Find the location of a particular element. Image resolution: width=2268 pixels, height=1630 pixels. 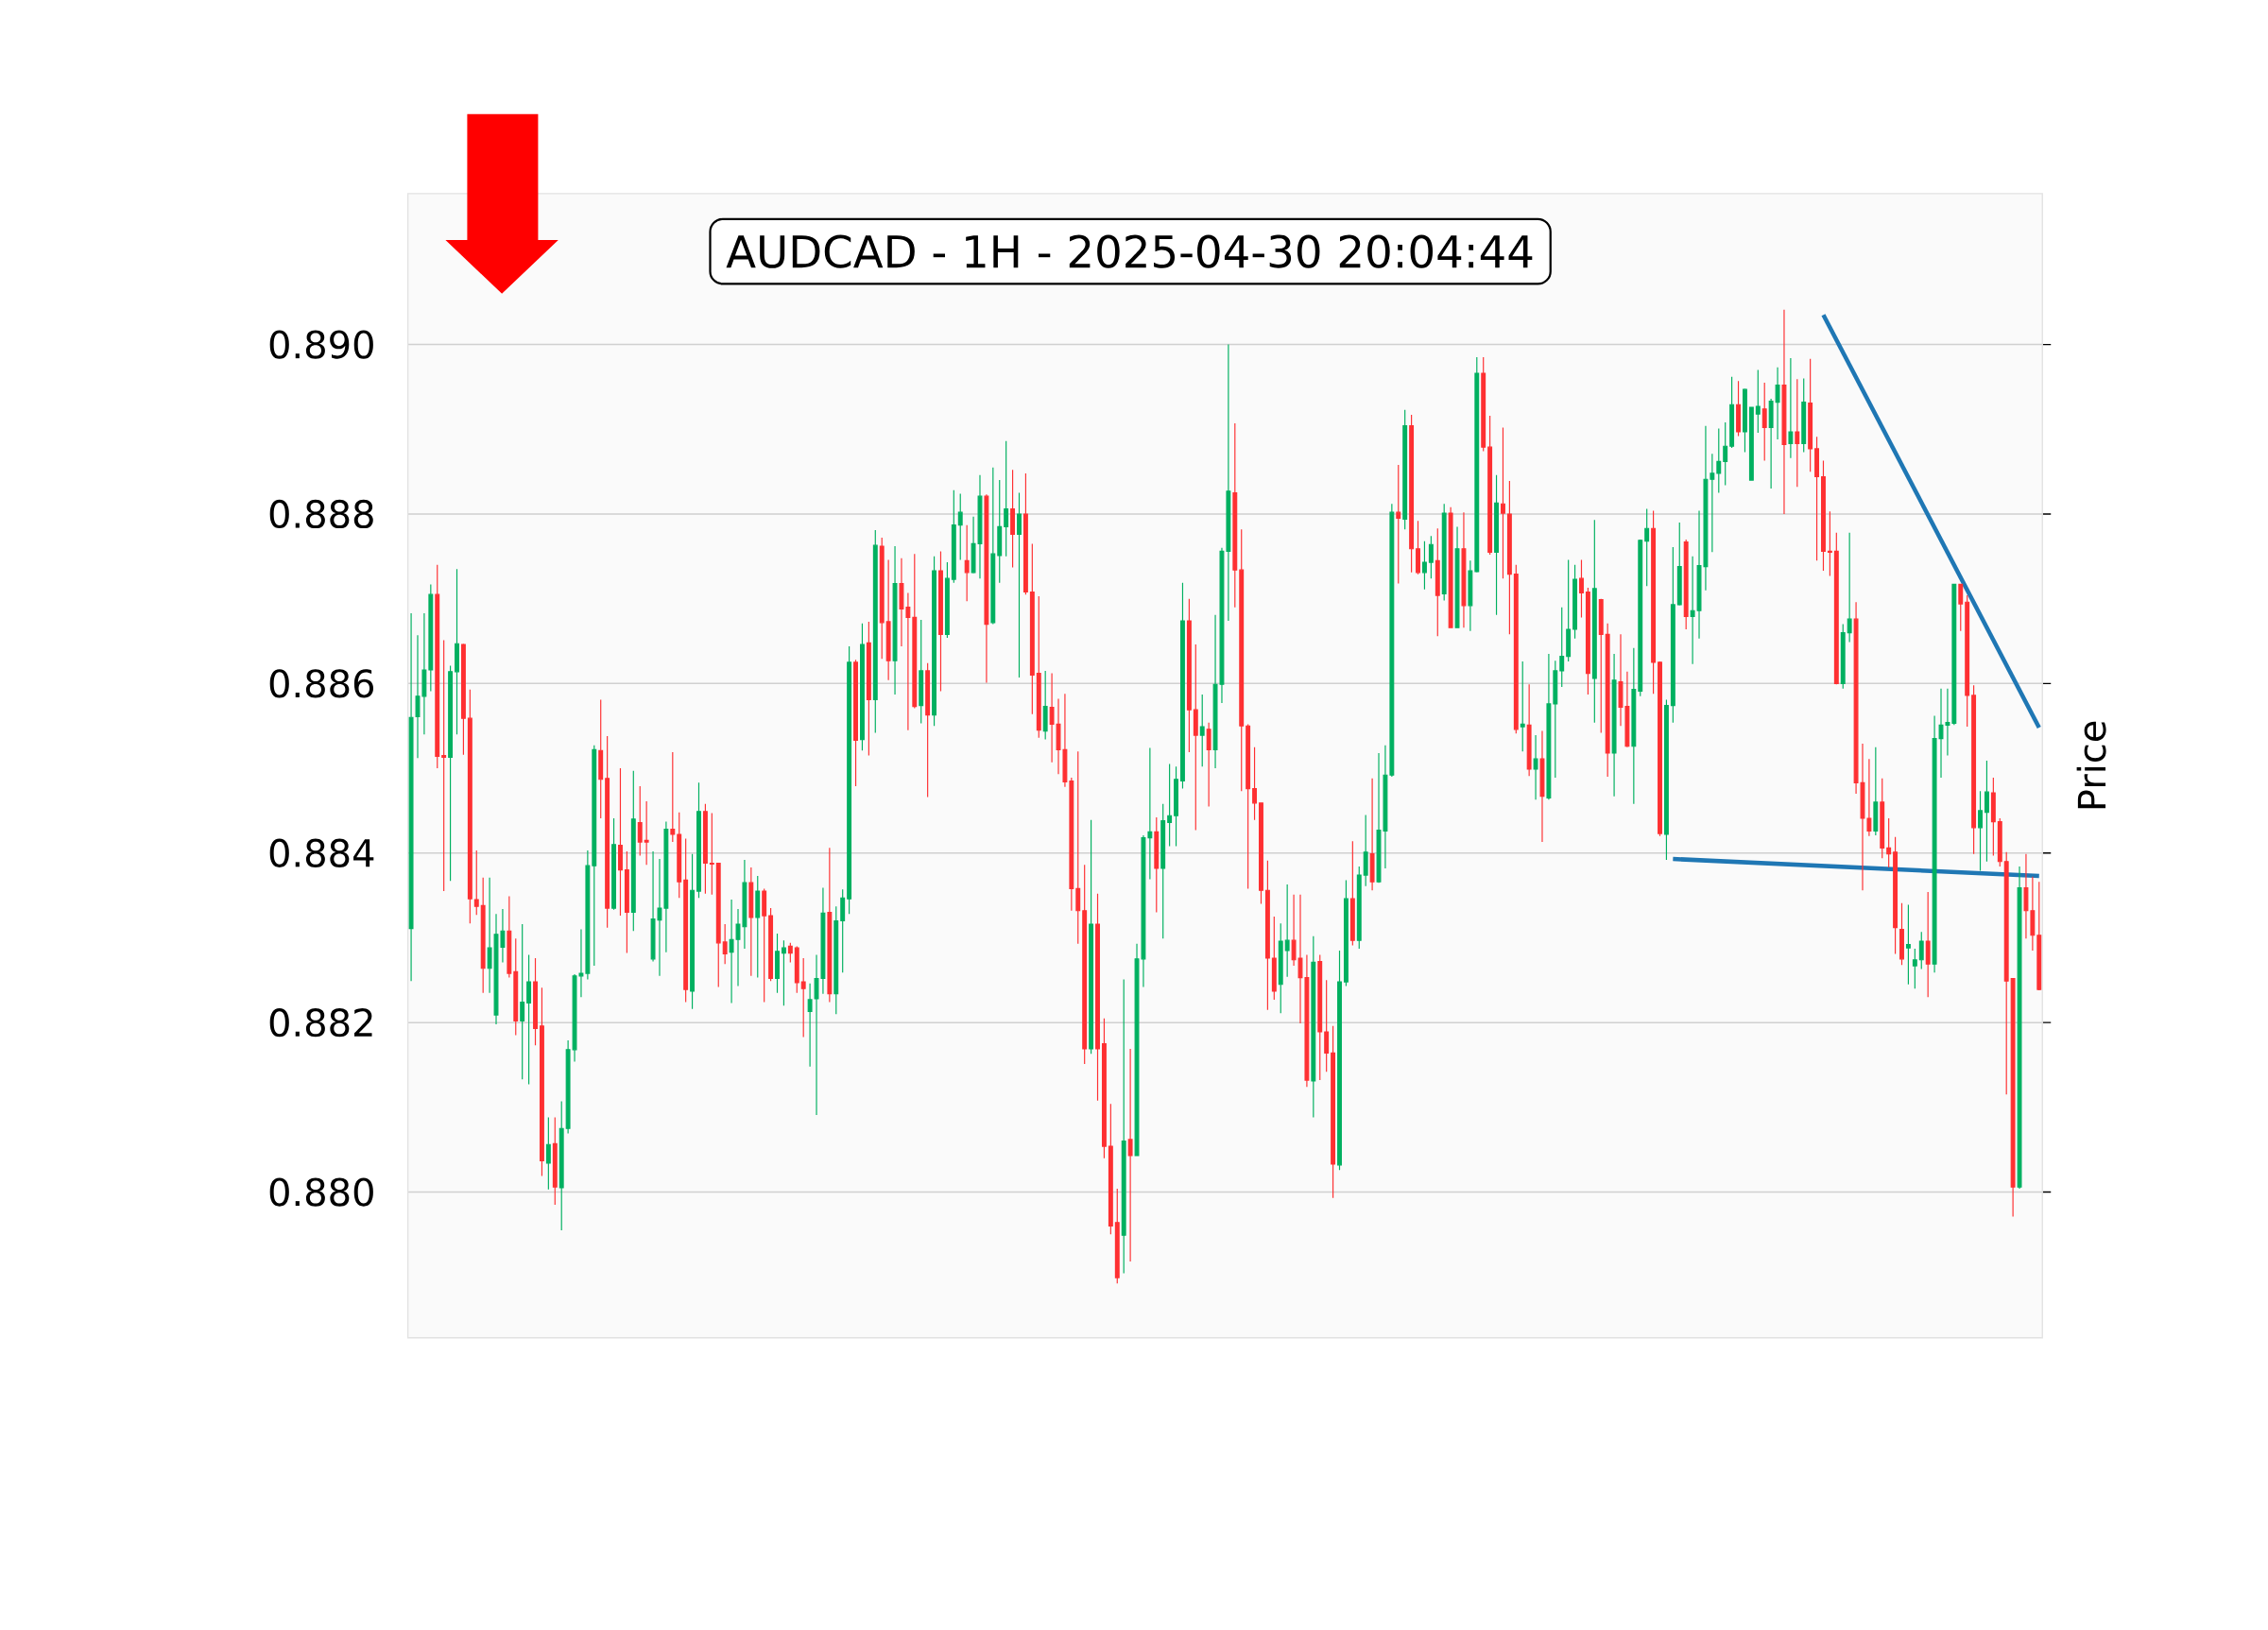

y-tick-label: 0.882 is located at coordinates (320, 1023).